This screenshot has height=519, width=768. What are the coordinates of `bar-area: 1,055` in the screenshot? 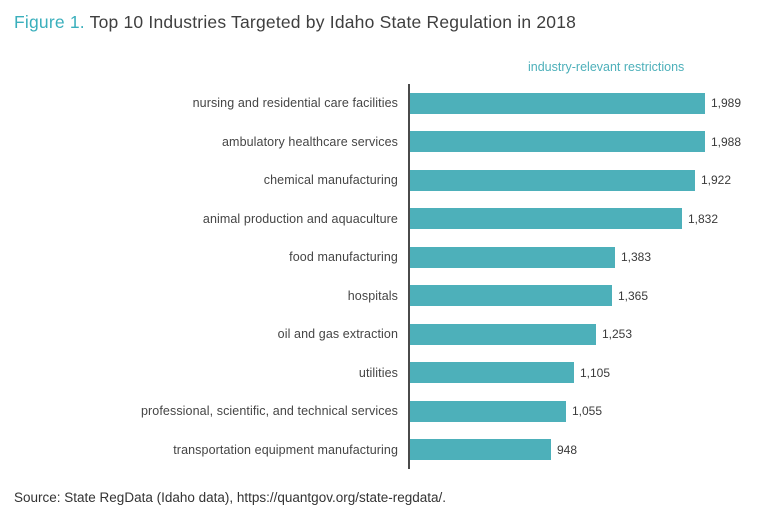 It's located at (588, 411).